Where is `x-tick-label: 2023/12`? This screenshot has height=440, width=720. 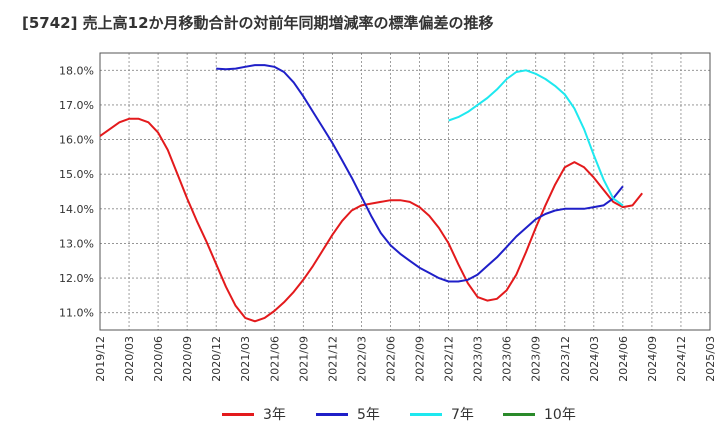
x-tick-label: 2023/12 is located at coordinates (565, 359).